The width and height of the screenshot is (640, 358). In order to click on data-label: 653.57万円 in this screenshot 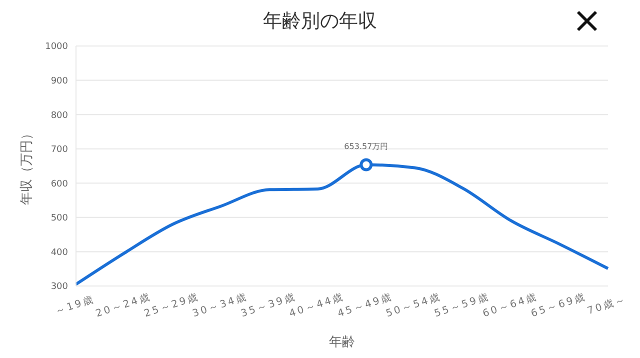, I will do `click(366, 146)`.